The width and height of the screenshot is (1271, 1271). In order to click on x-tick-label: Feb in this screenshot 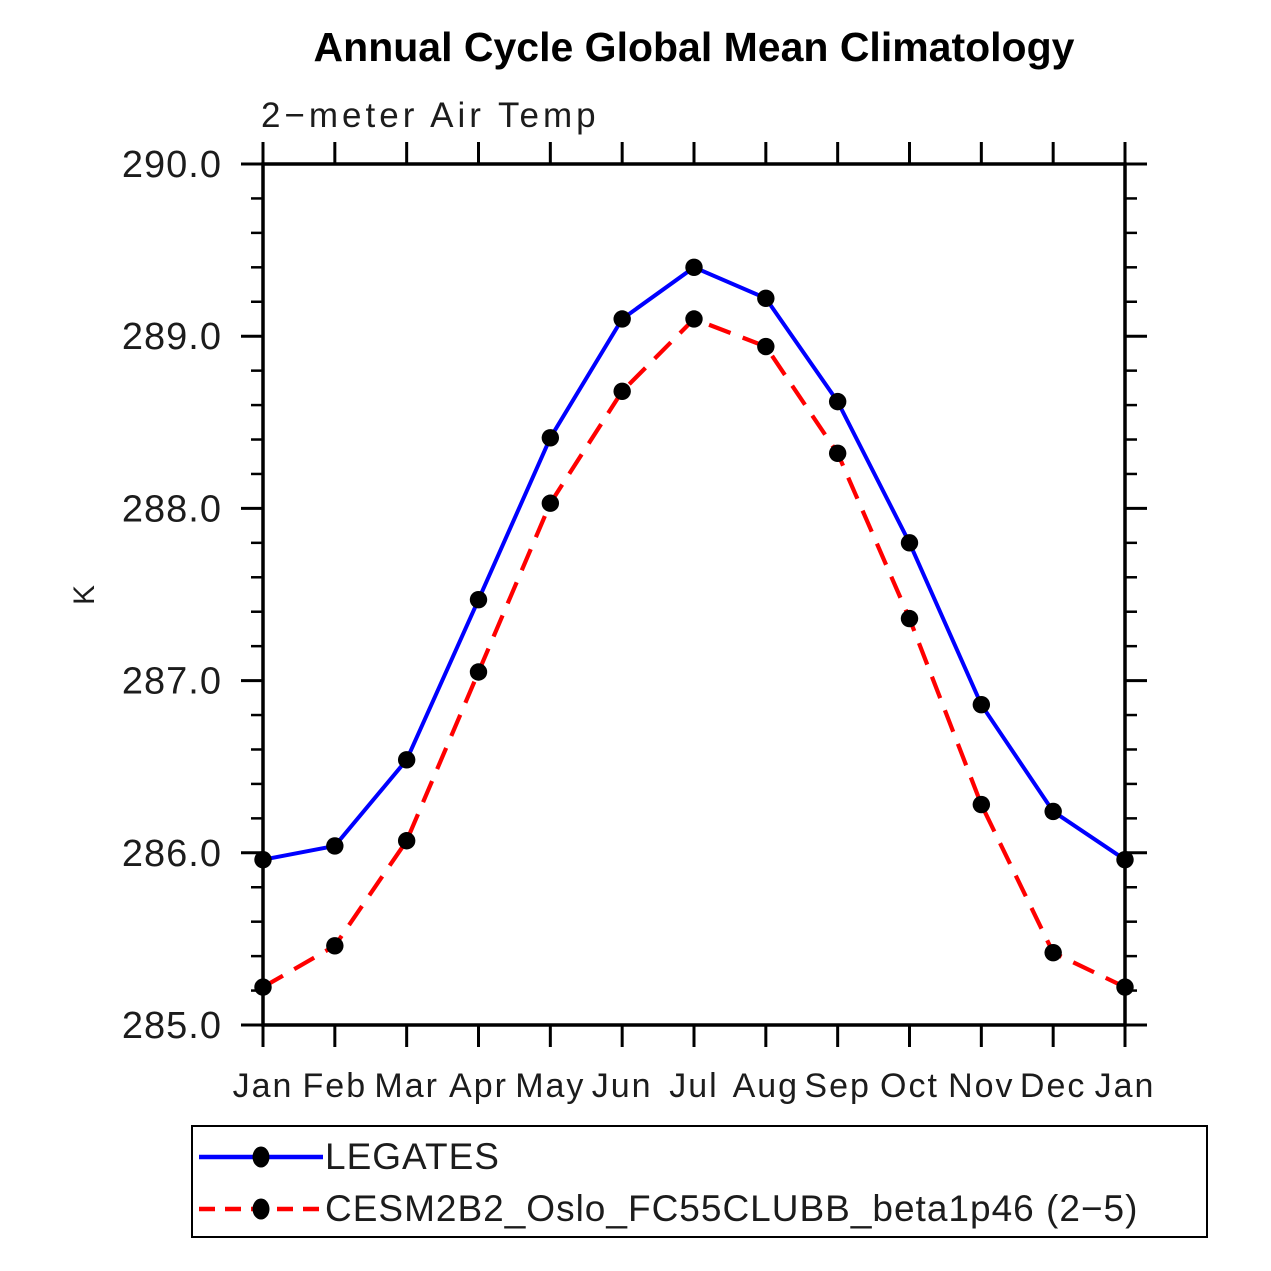, I will do `click(335, 1086)`.